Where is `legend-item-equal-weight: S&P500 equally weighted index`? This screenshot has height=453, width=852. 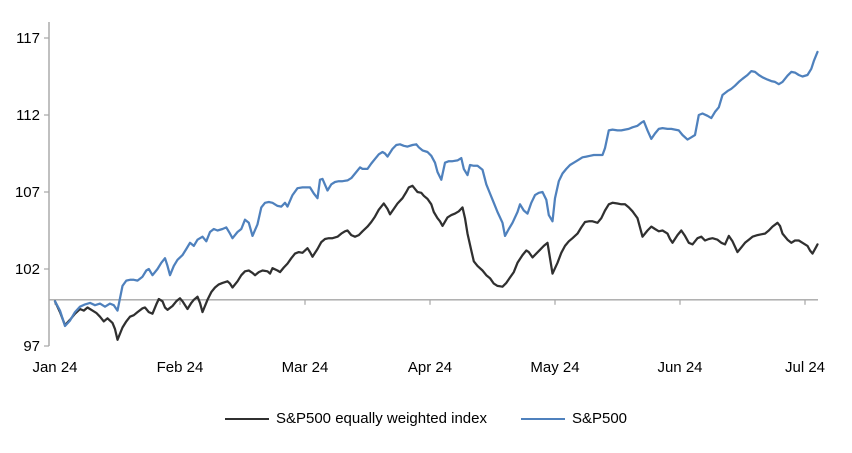 legend-item-equal-weight: S&P500 equally weighted index is located at coordinates (355, 419).